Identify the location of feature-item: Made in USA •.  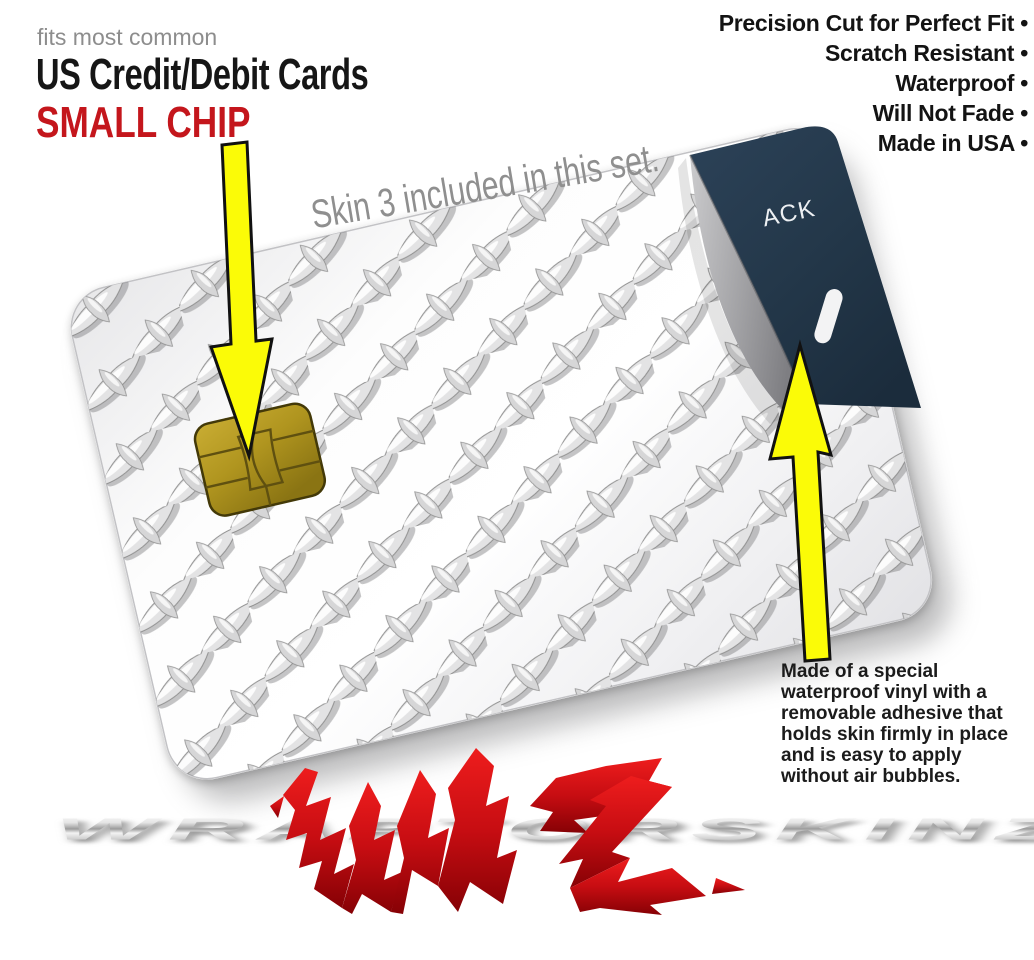
(953, 143).